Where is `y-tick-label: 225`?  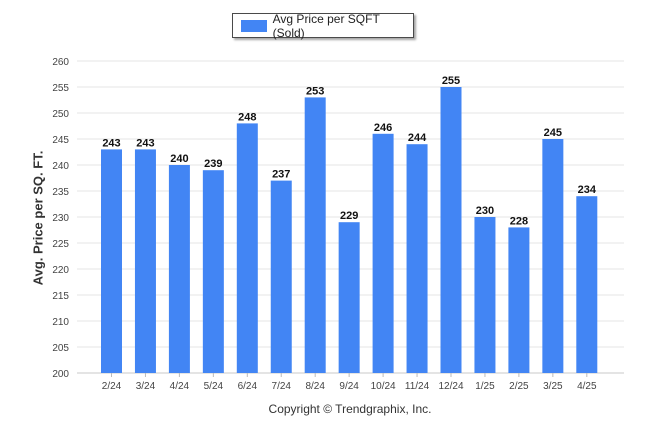
y-tick-label: 225 is located at coordinates (60, 244).